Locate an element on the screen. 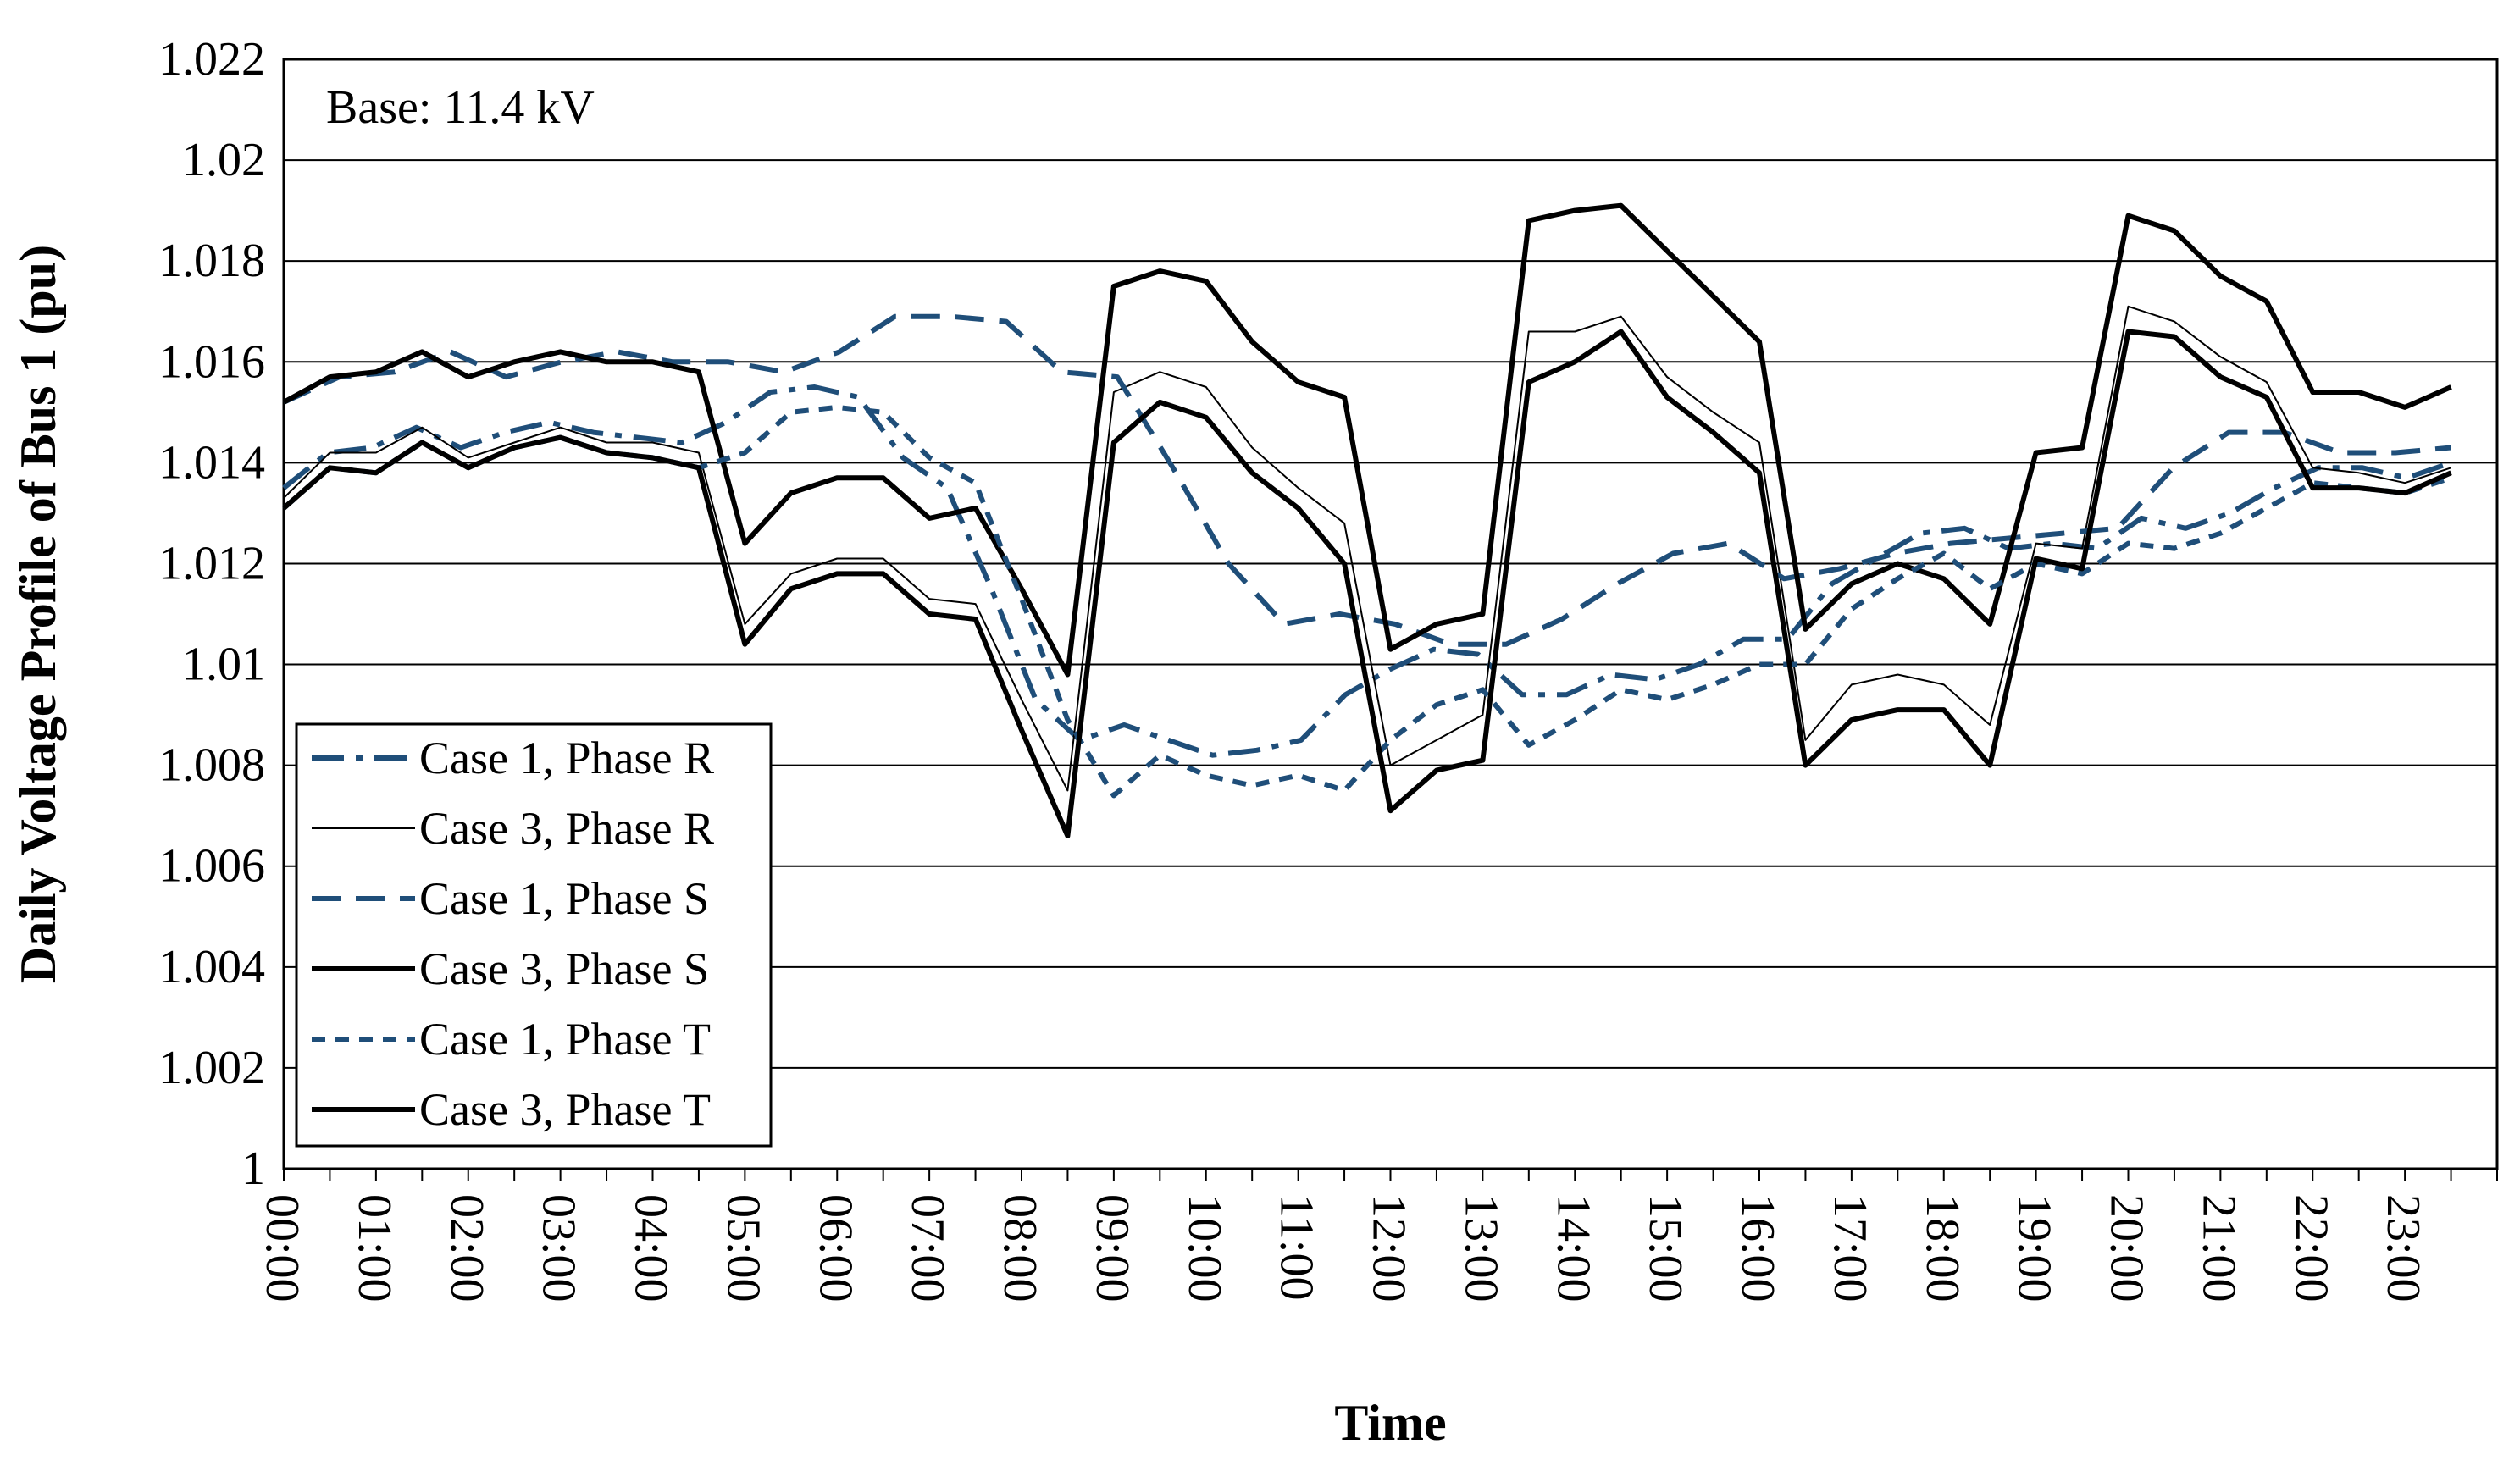 This screenshot has width=2520, height=1466. y-tick-label: 1.002 is located at coordinates (211, 1068).